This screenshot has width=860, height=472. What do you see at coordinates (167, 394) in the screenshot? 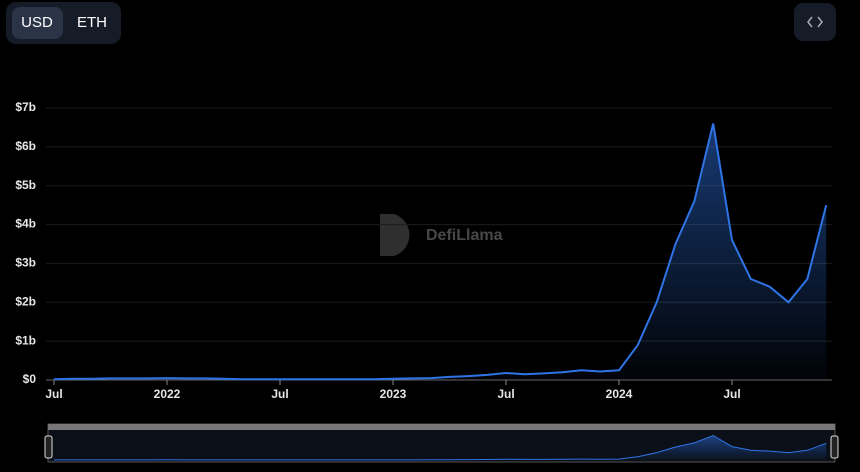
I see `x-tick-label: 2022` at bounding box center [167, 394].